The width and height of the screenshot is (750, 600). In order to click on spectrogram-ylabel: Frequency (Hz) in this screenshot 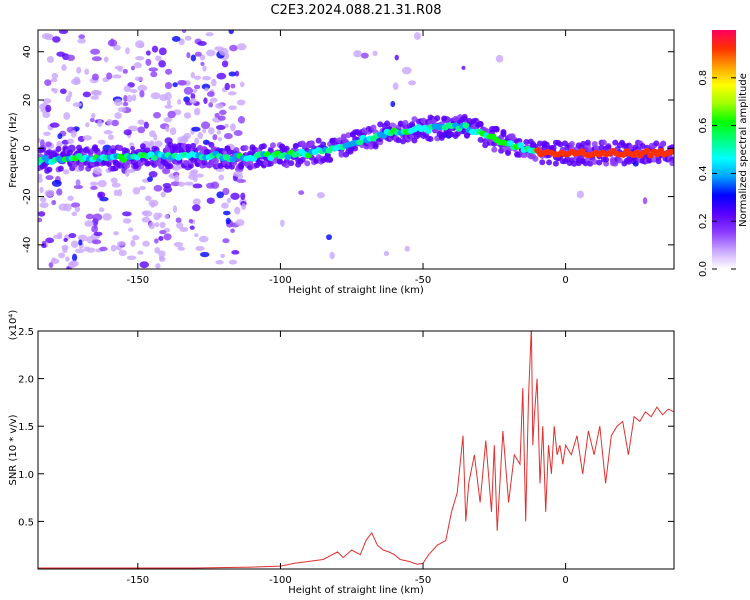, I will do `click(13, 150)`.